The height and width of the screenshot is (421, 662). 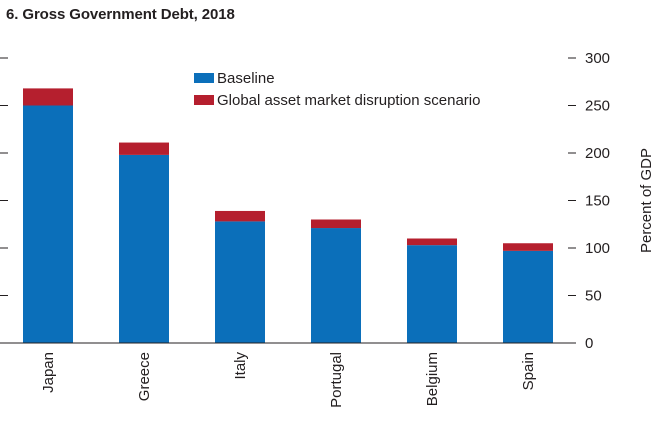 I want to click on legend-label: Baseline, so click(x=246, y=78).